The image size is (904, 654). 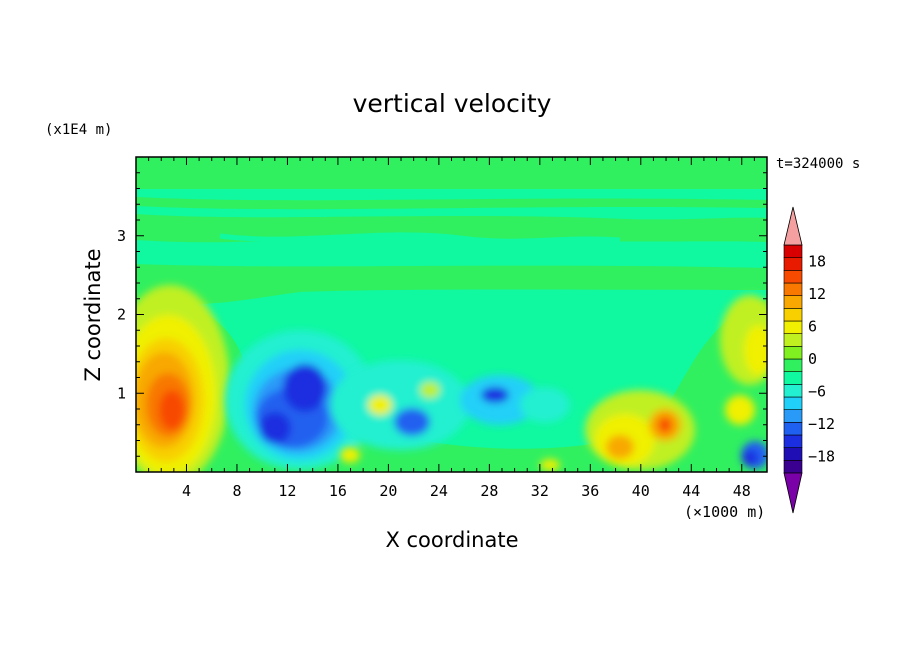 What do you see at coordinates (641, 491) in the screenshot?
I see `x-tick-label: 40` at bounding box center [641, 491].